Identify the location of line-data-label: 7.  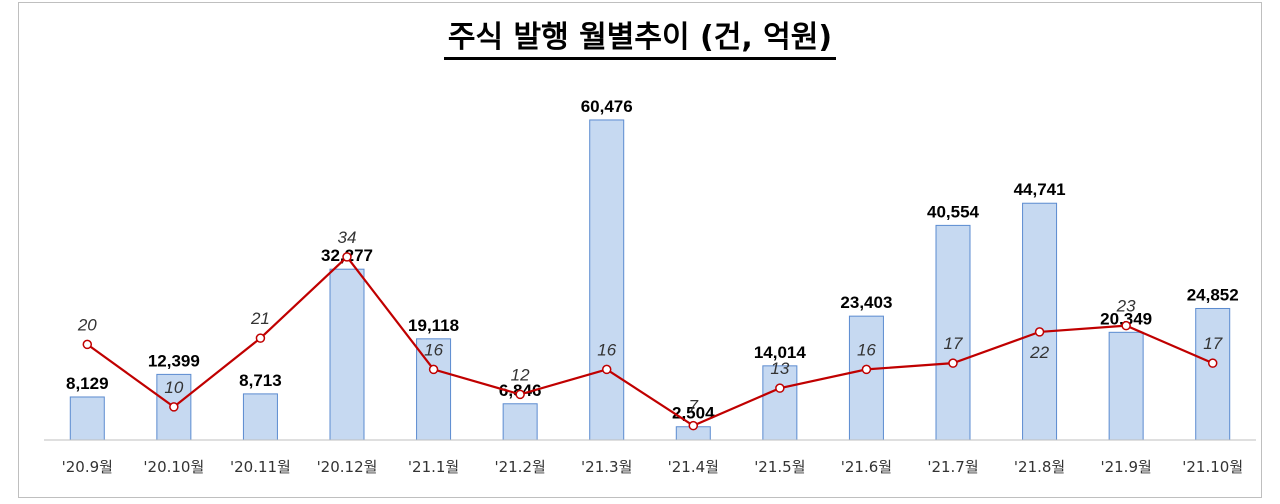
(694, 406).